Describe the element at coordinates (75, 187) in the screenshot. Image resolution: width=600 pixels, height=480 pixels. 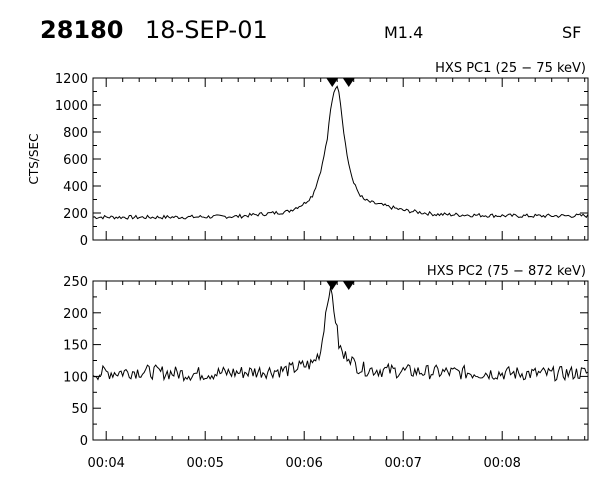
I see `y-tick-label: 400` at that location.